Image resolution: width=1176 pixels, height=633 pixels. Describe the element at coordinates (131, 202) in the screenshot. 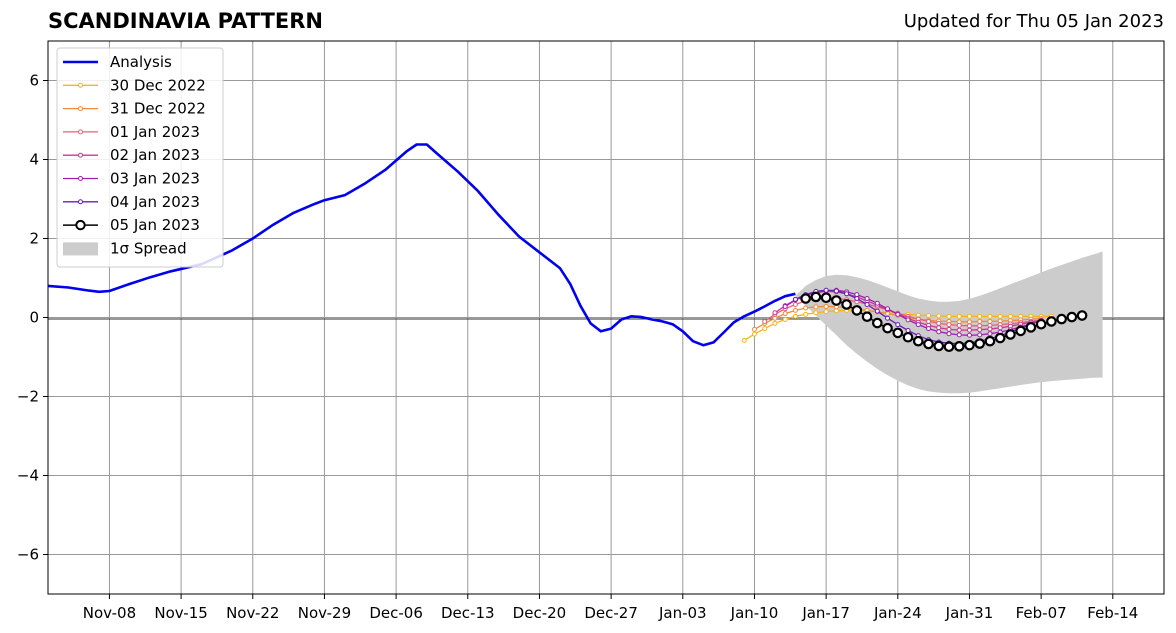

I see `legend-item: 04 Jan 2023` at that location.